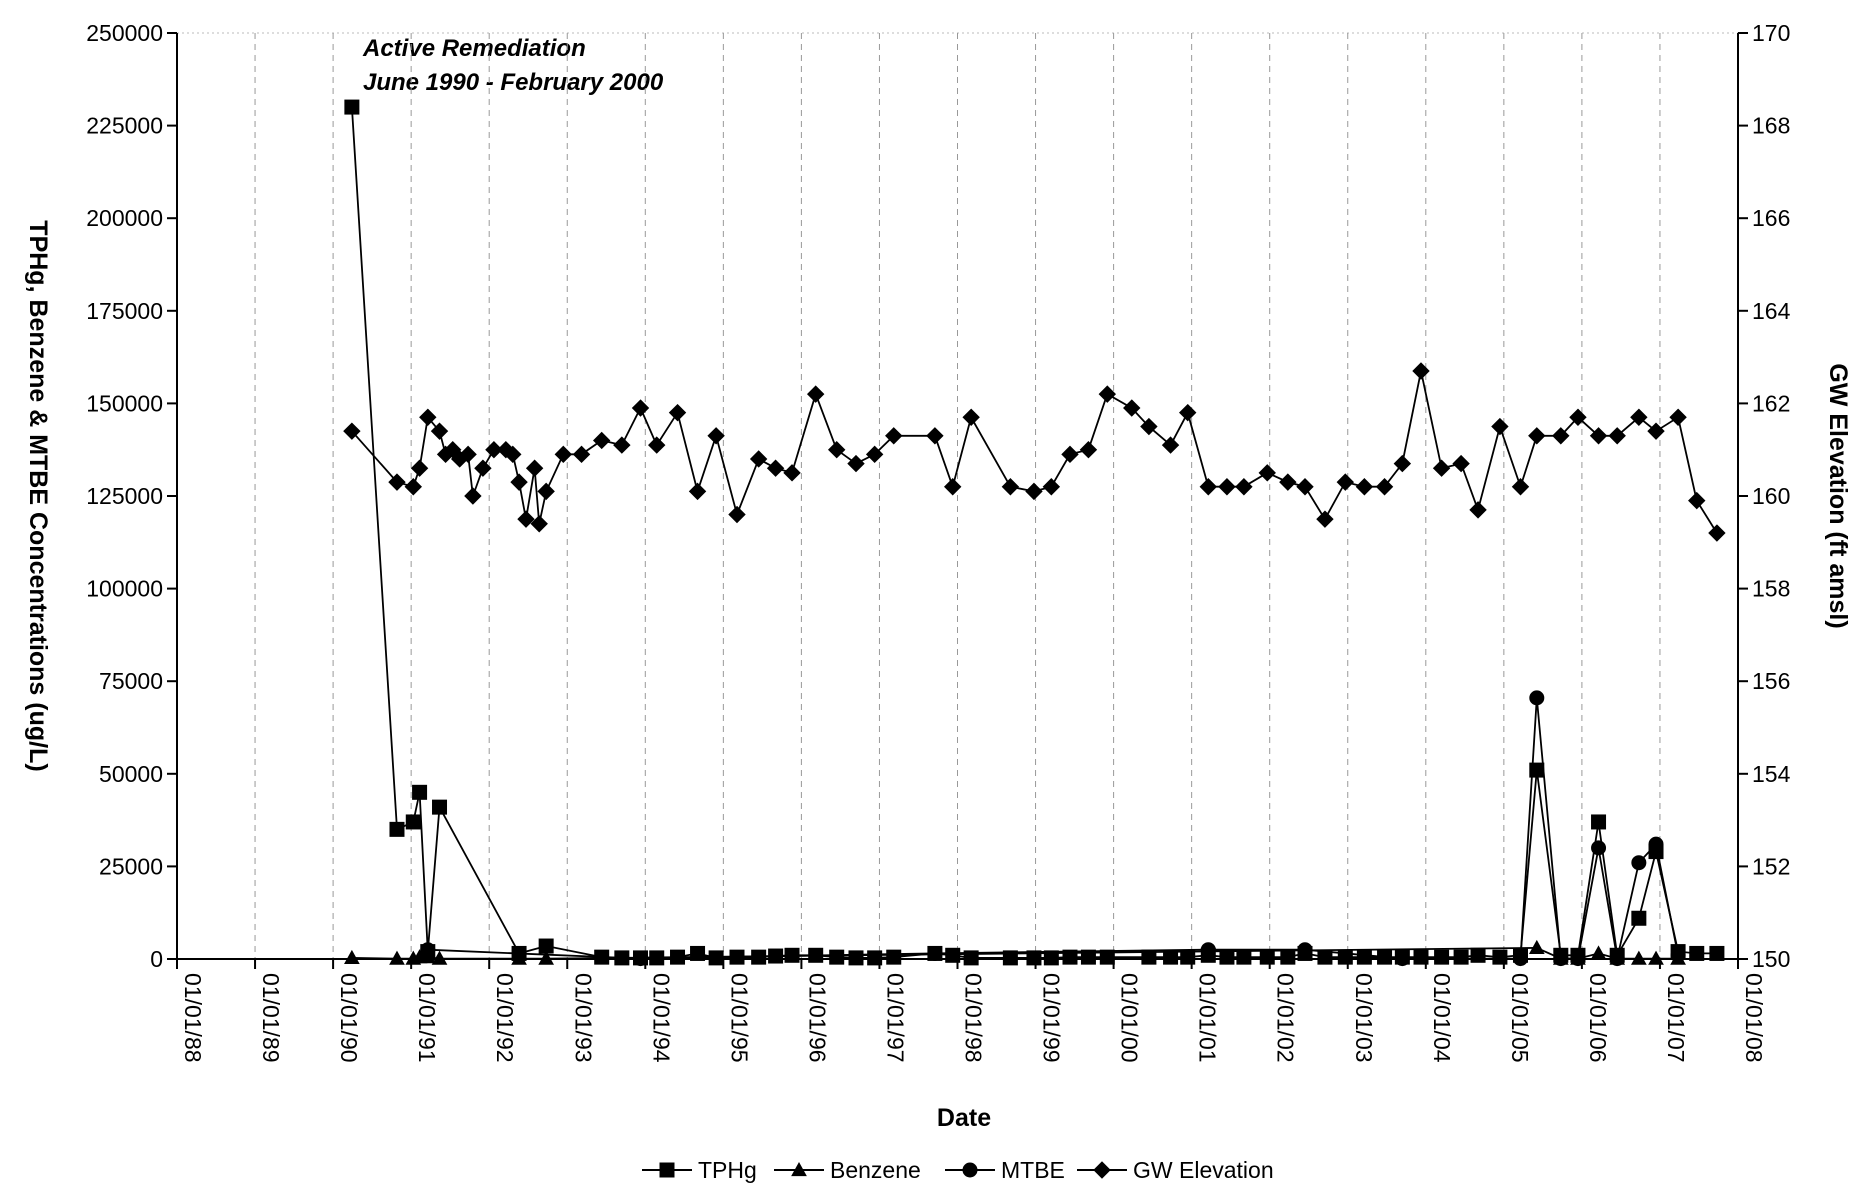 The image size is (1854, 1187). What do you see at coordinates (1771, 218) in the screenshot?
I see `y2-tick-label: 166` at bounding box center [1771, 218].